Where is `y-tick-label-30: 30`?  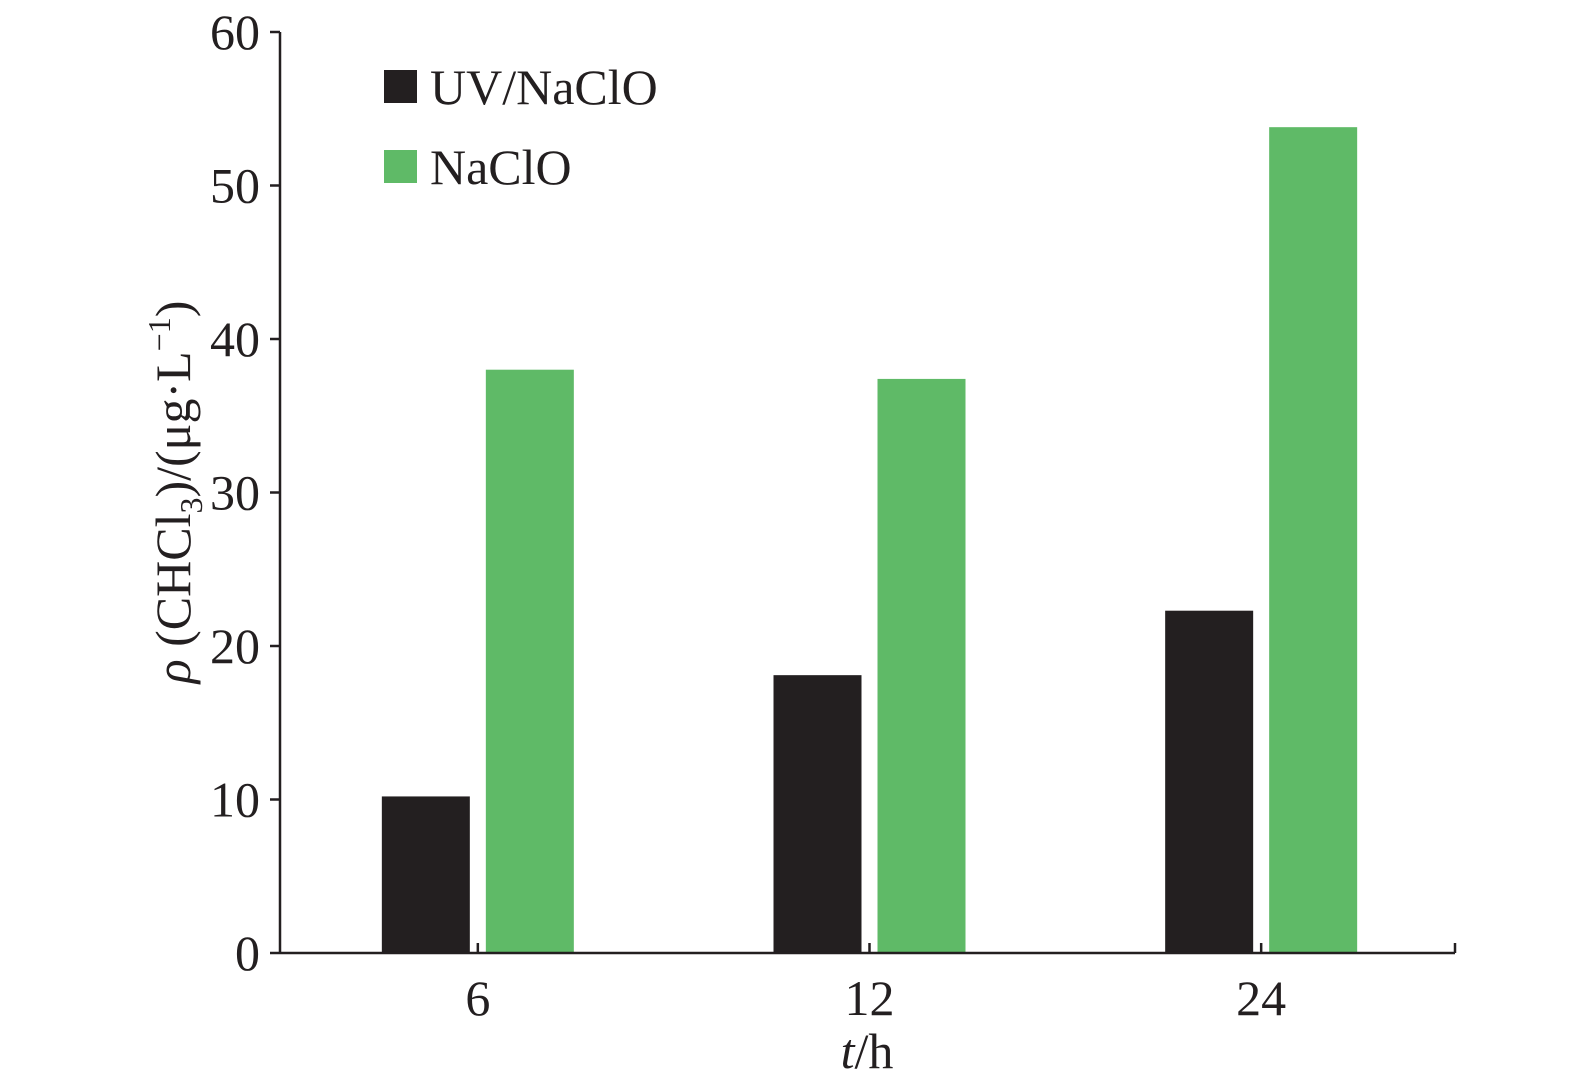 y-tick-label-30: 30 is located at coordinates (235, 493).